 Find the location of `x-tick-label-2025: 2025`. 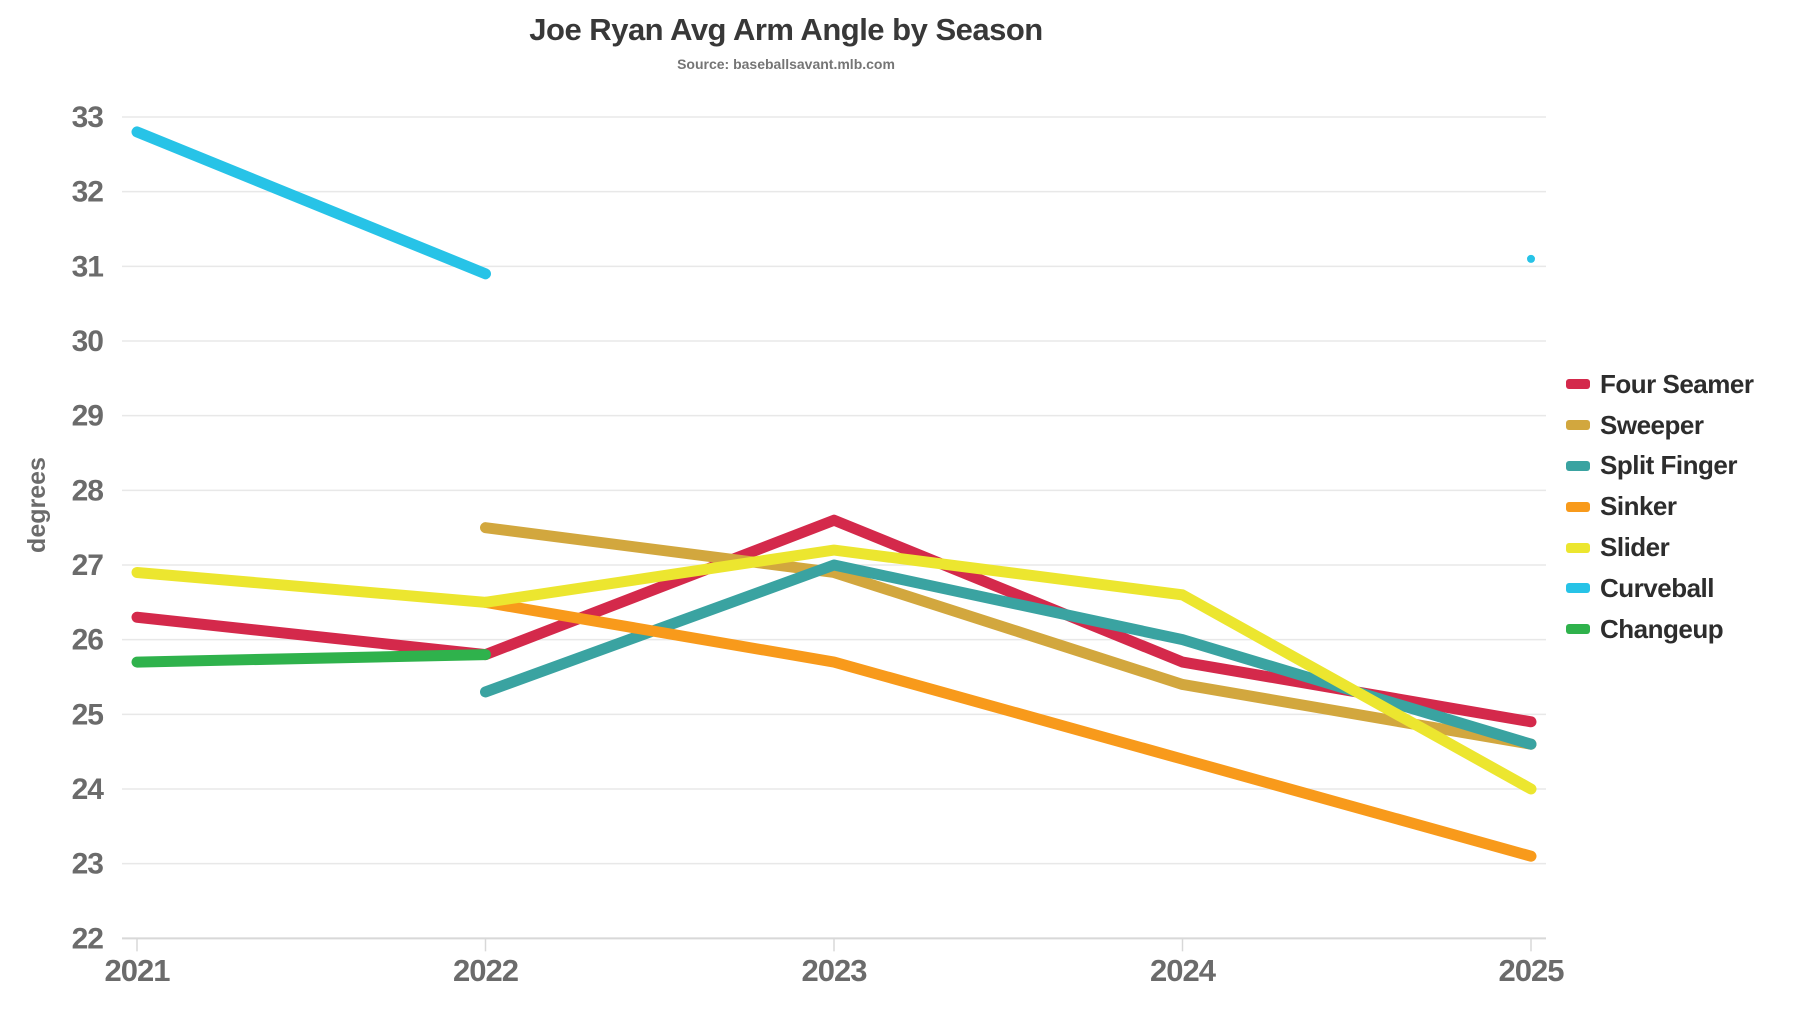

x-tick-label-2025: 2025 is located at coordinates (1532, 970).